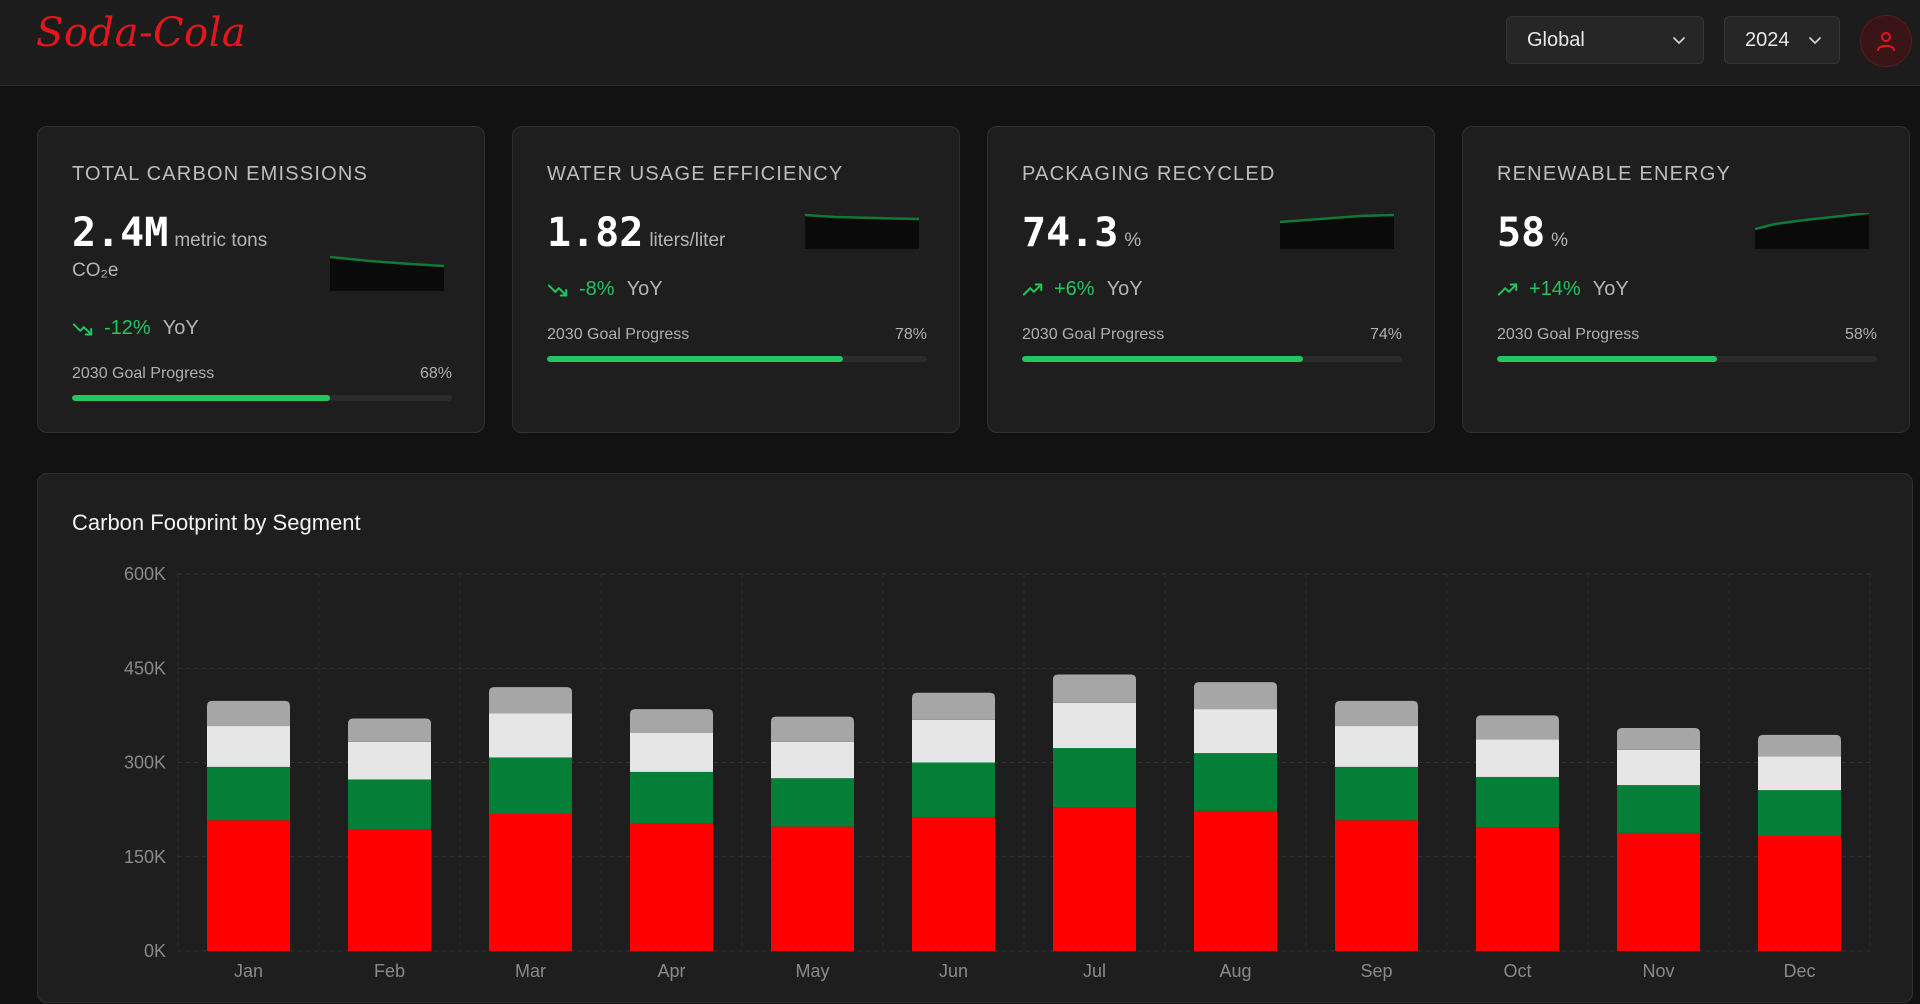 Image resolution: width=1920 pixels, height=1004 pixels. Describe the element at coordinates (389, 971) in the screenshot. I see `x-tick-label: Feb` at that location.